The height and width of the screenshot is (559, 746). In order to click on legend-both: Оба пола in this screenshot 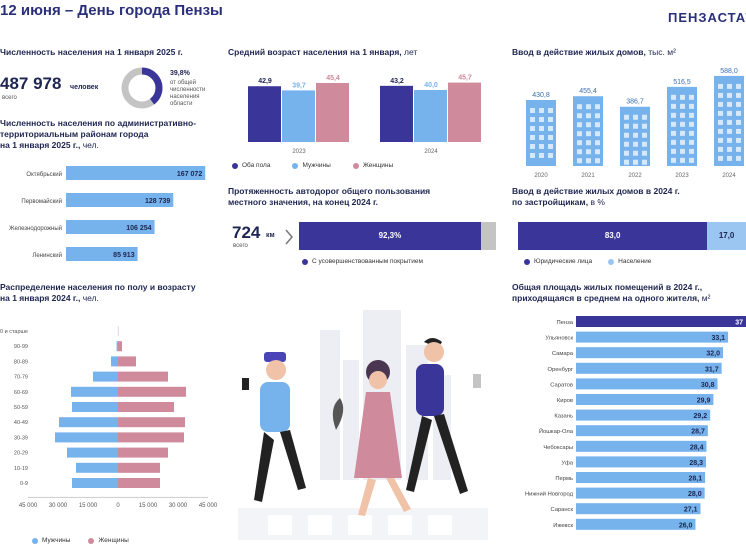, I will do `click(251, 165)`.